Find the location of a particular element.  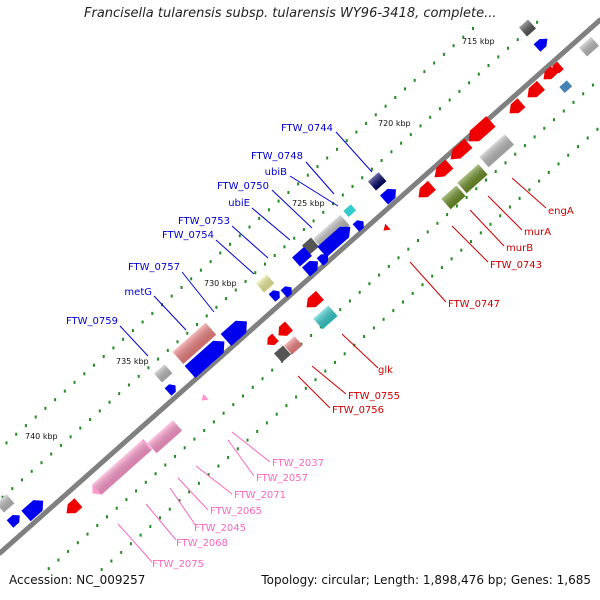

gene-label: FTW_0747 is located at coordinates (474, 304).